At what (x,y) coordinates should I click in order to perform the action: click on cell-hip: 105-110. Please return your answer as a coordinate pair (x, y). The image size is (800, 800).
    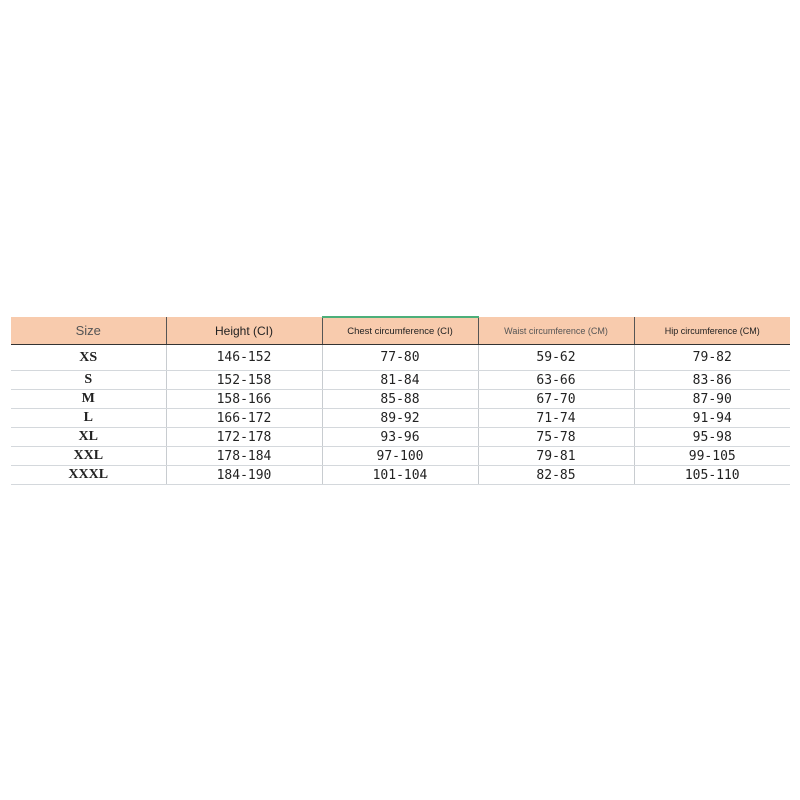
    Looking at the image, I should click on (711, 475).